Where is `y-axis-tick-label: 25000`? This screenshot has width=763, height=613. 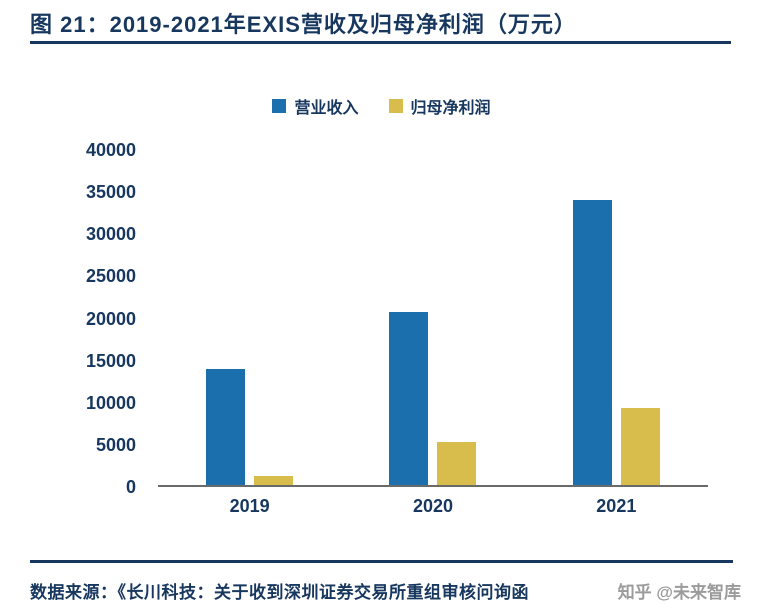
y-axis-tick-label: 25000 is located at coordinates (110, 276).